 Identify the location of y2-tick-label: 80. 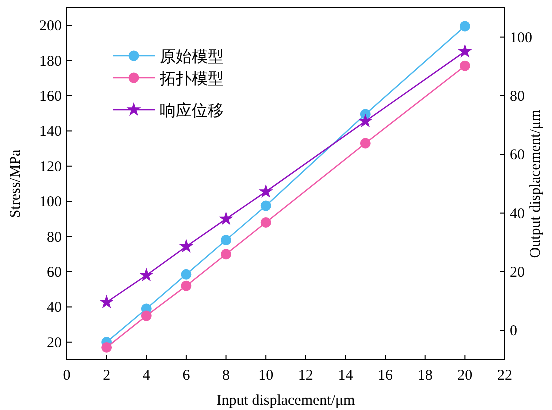
(517, 97).